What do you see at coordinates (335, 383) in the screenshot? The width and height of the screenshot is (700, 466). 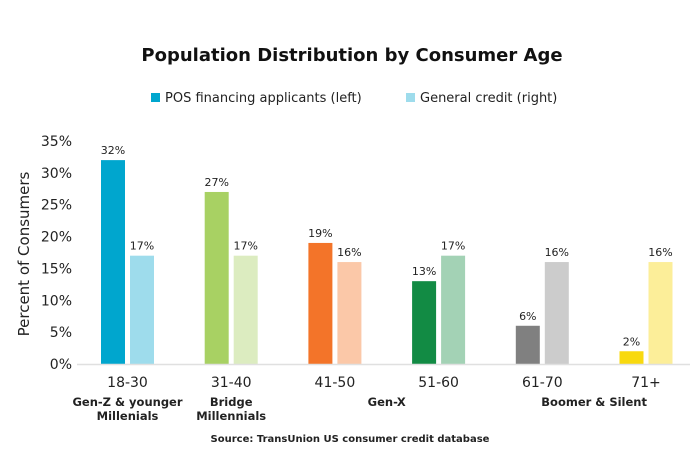 I see `x-tick-label: 41-50` at bounding box center [335, 383].